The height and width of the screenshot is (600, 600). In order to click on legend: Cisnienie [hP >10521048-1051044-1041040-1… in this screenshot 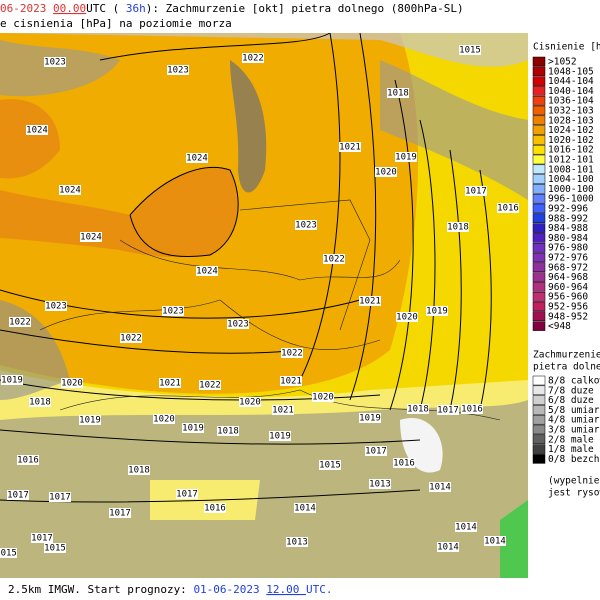, I will do `click(564, 305)`.